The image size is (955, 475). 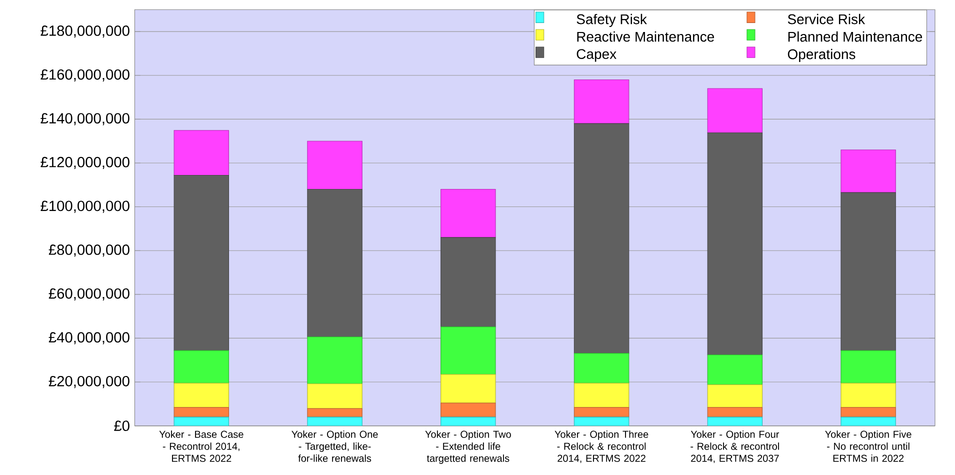 What do you see at coordinates (85, 206) in the screenshot?
I see `y-tick-label: £100,000,000` at bounding box center [85, 206].